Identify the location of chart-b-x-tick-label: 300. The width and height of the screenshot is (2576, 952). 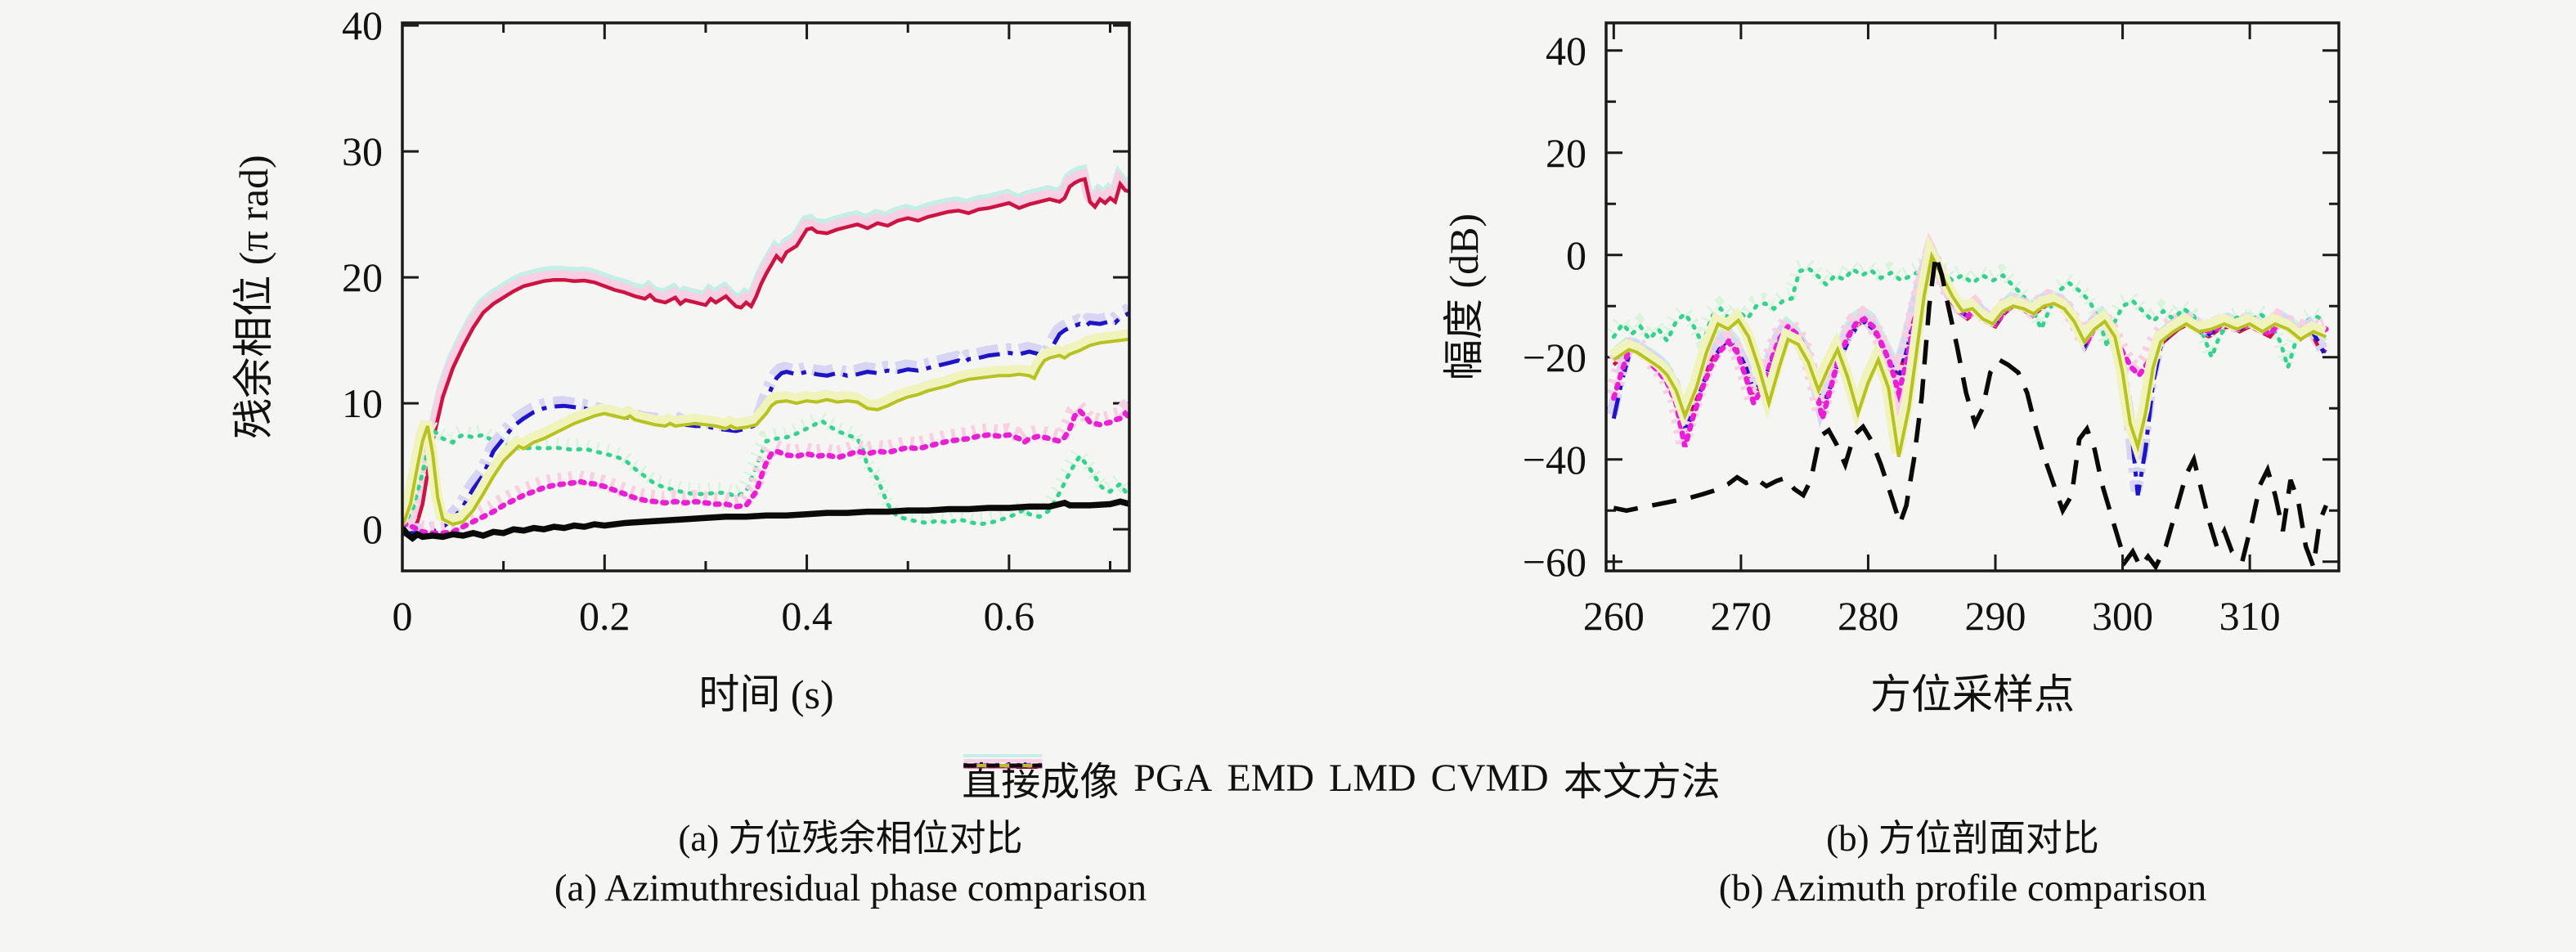
(2122, 616).